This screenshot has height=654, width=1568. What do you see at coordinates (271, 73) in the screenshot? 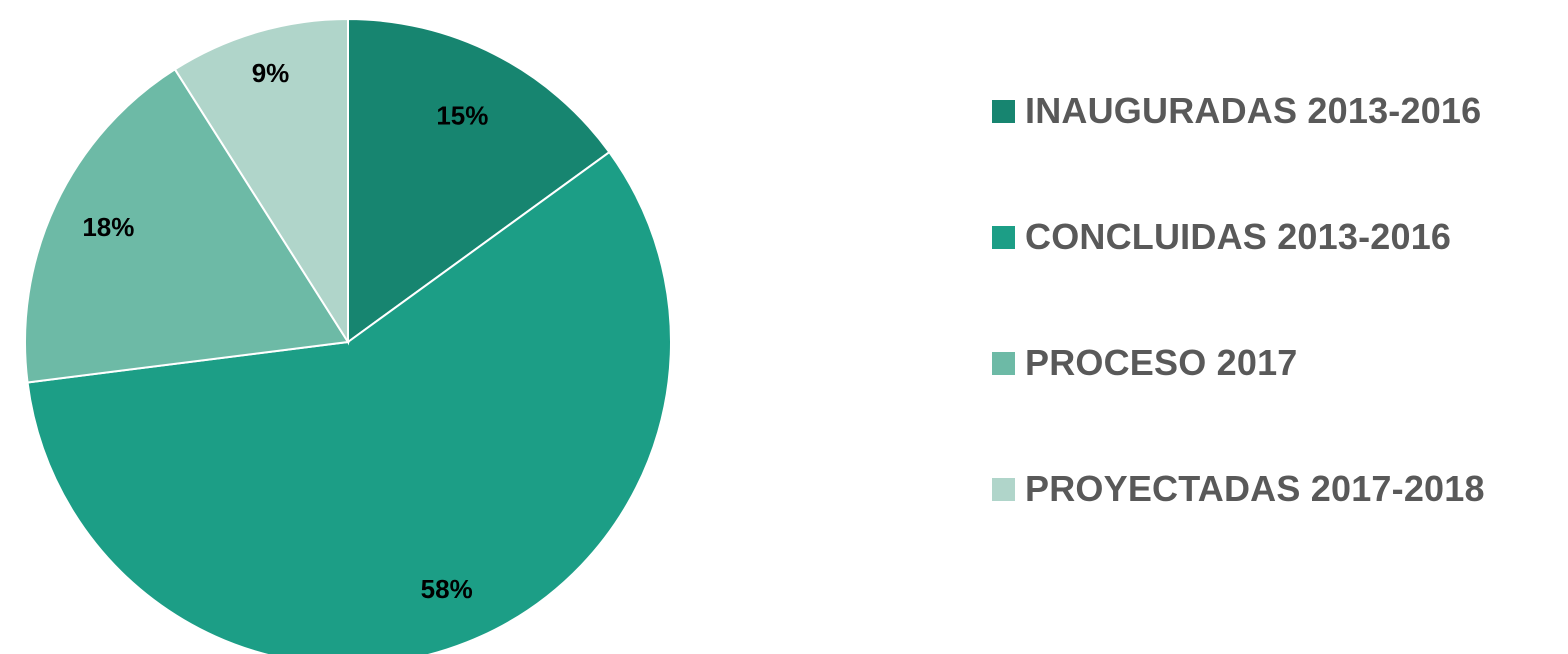
I see `pie-slice-label-proyectadas: 9%` at bounding box center [271, 73].